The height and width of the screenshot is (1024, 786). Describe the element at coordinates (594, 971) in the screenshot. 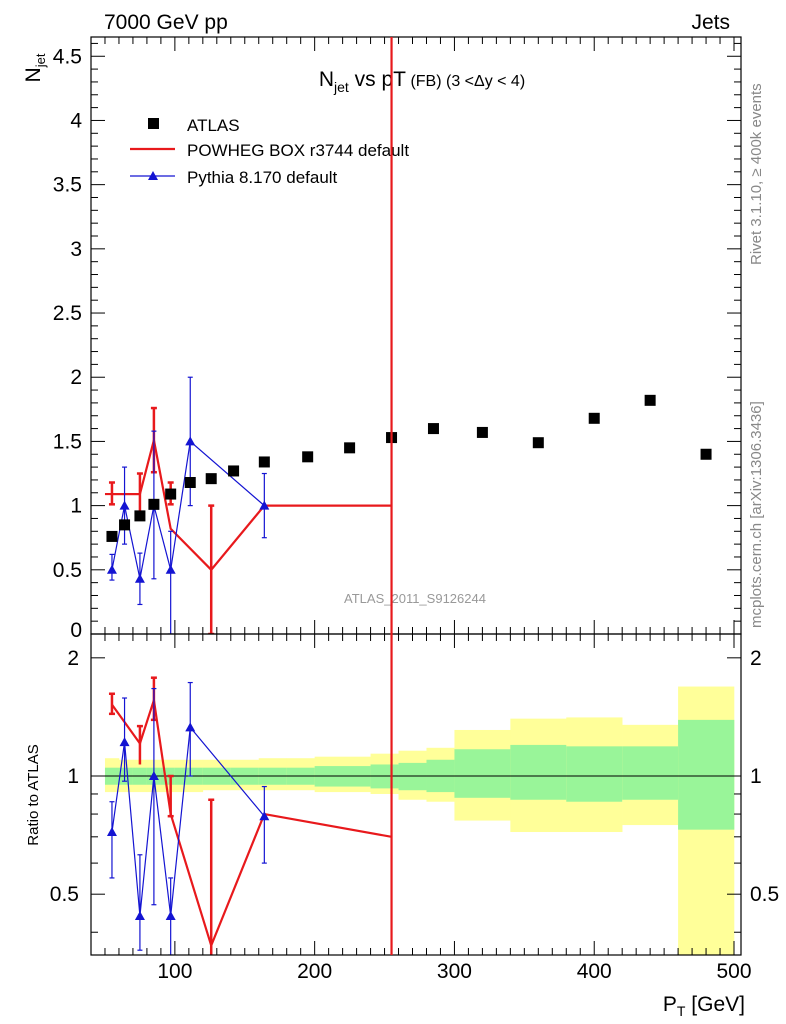

I see `x-tick-label: 400` at that location.